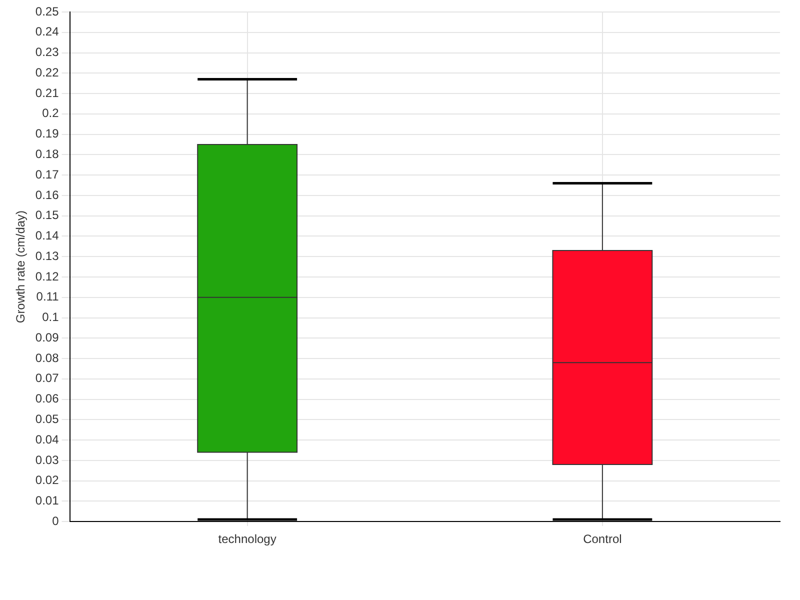 Image resolution: width=800 pixels, height=600 pixels. What do you see at coordinates (47, 357) in the screenshot?
I see `y-tick-label: 0.08` at bounding box center [47, 357].